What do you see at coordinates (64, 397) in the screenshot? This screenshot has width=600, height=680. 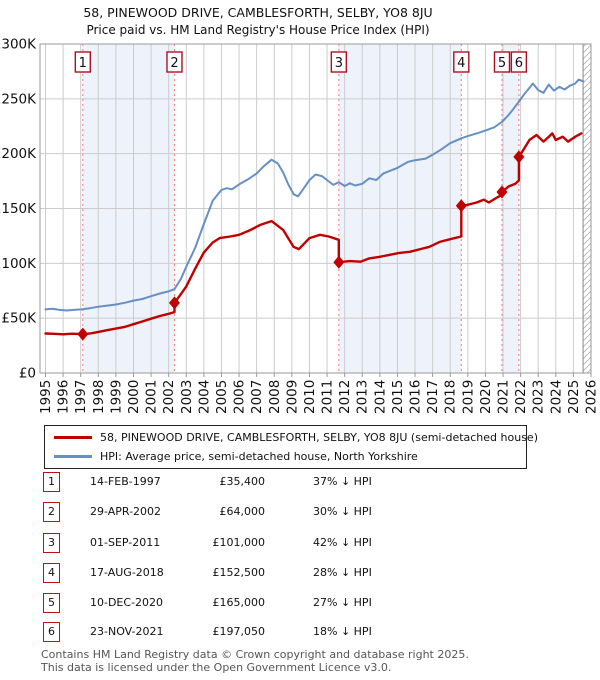 I see `x-axis-label: 1996` at bounding box center [64, 397].